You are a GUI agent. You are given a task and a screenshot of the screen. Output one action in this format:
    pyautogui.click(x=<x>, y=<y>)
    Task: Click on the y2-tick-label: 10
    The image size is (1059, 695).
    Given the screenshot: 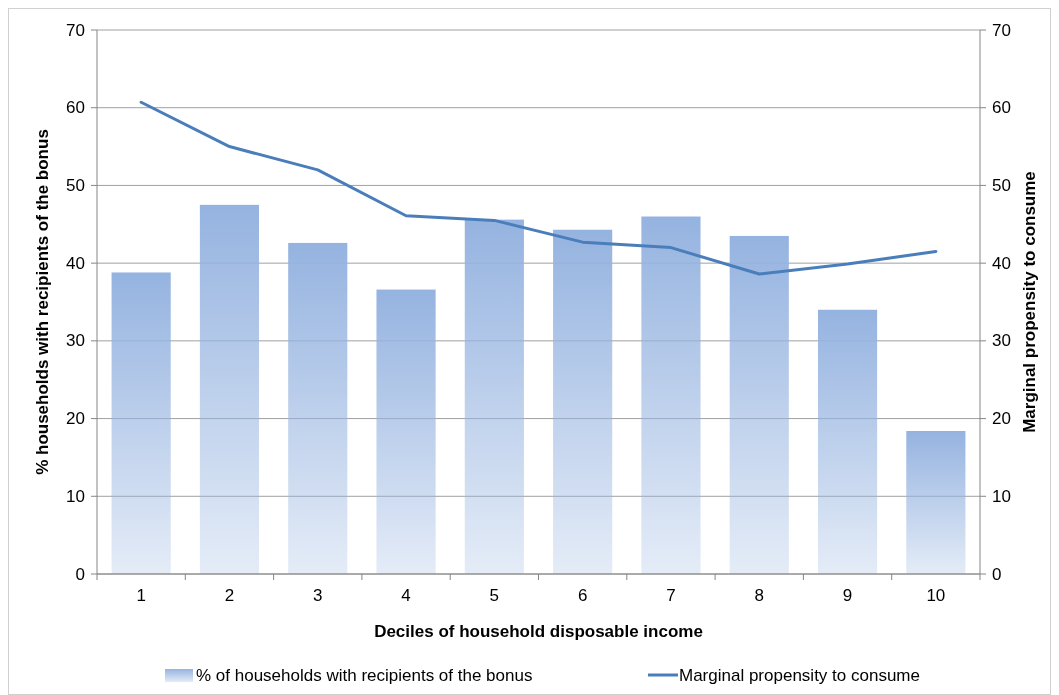 What is the action you would take?
    pyautogui.click(x=1001, y=496)
    